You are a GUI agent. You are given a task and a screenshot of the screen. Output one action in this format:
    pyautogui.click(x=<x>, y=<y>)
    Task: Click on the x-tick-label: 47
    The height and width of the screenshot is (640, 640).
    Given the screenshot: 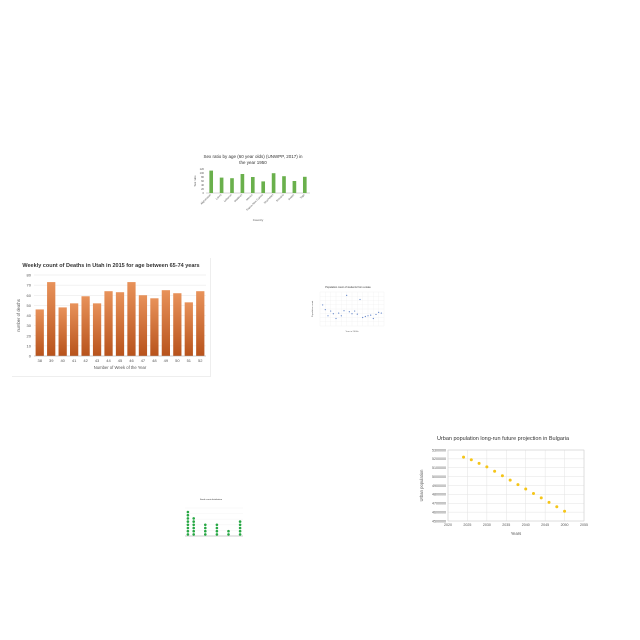 What is the action you would take?
    pyautogui.click(x=143, y=360)
    